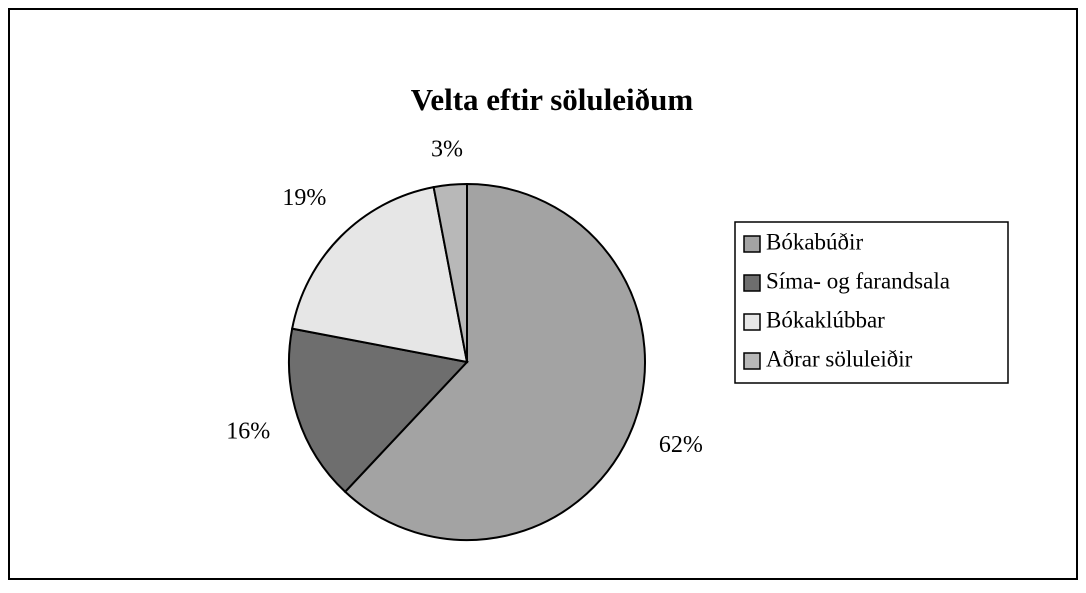 The image size is (1086, 593). I want to click on legend-label: Aðrar söluleiðir, so click(839, 358).